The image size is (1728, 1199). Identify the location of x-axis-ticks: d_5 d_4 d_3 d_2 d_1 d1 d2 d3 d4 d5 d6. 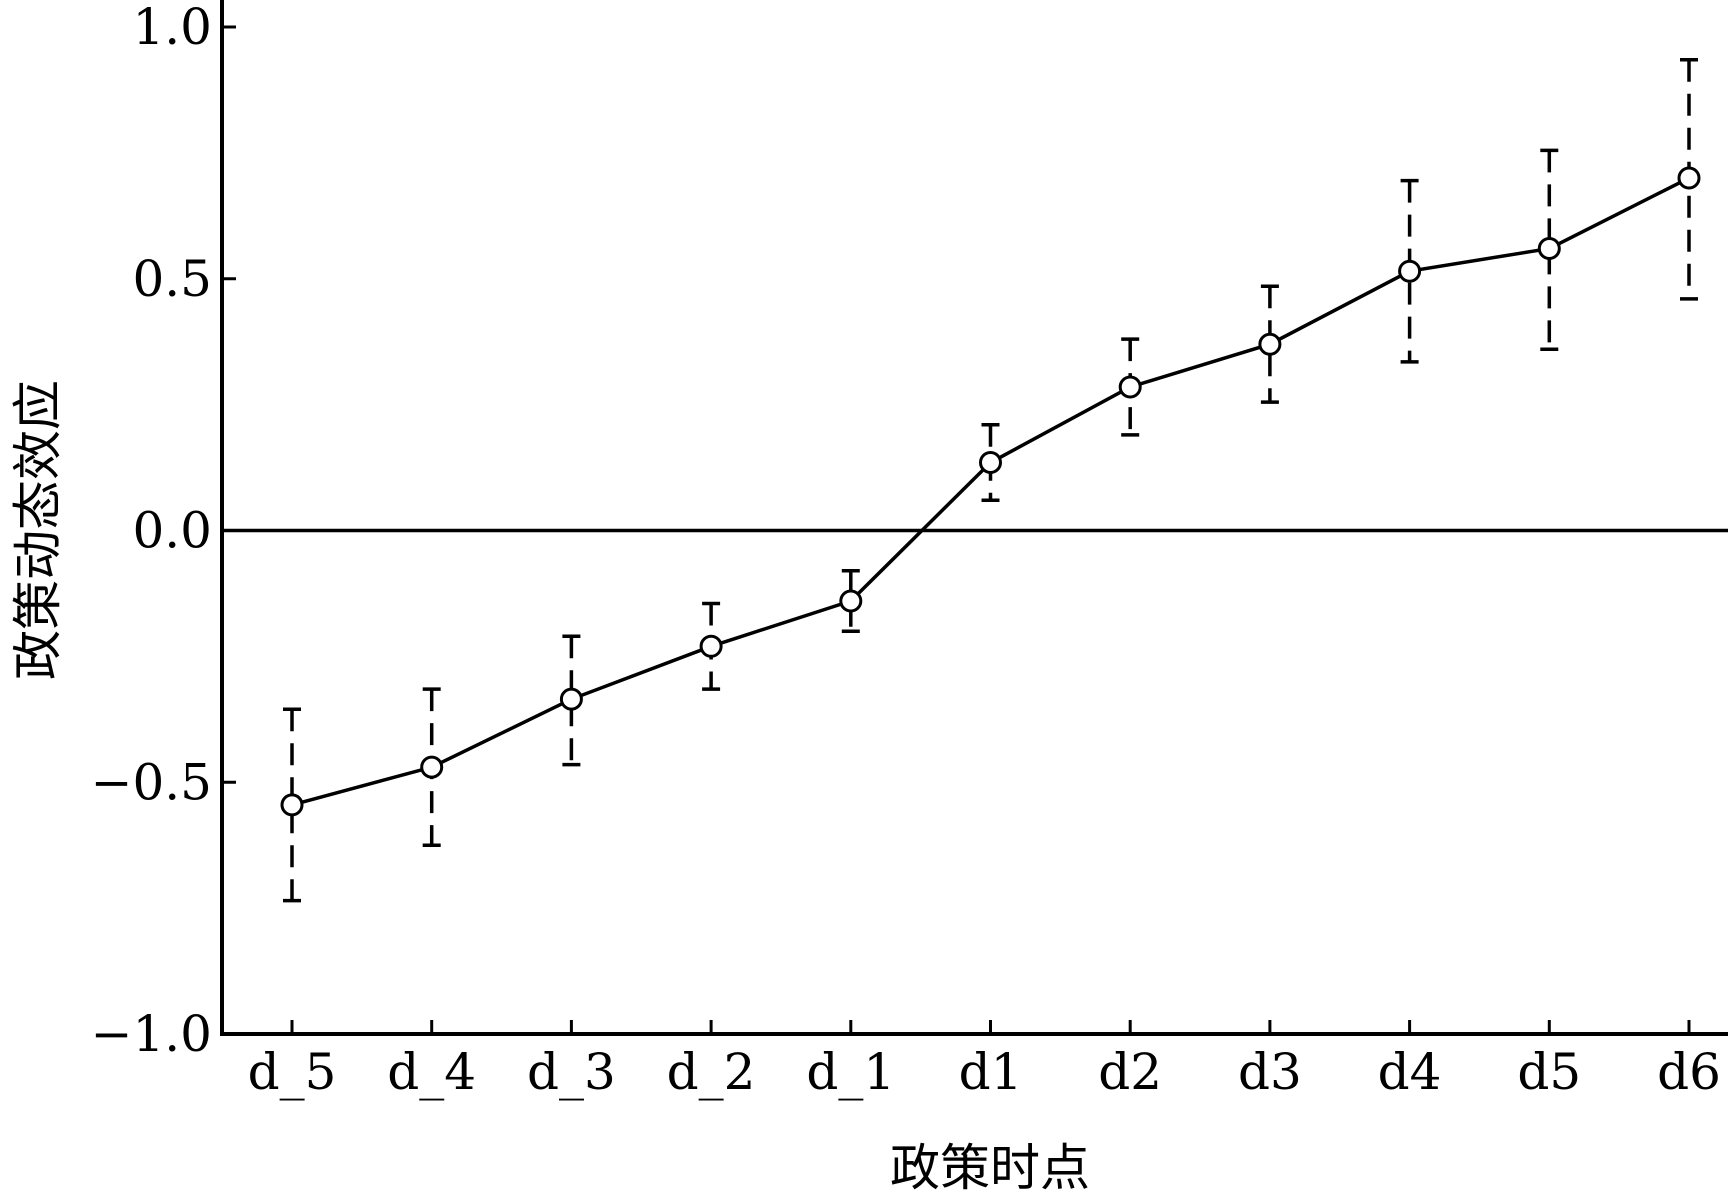
(984, 1060).